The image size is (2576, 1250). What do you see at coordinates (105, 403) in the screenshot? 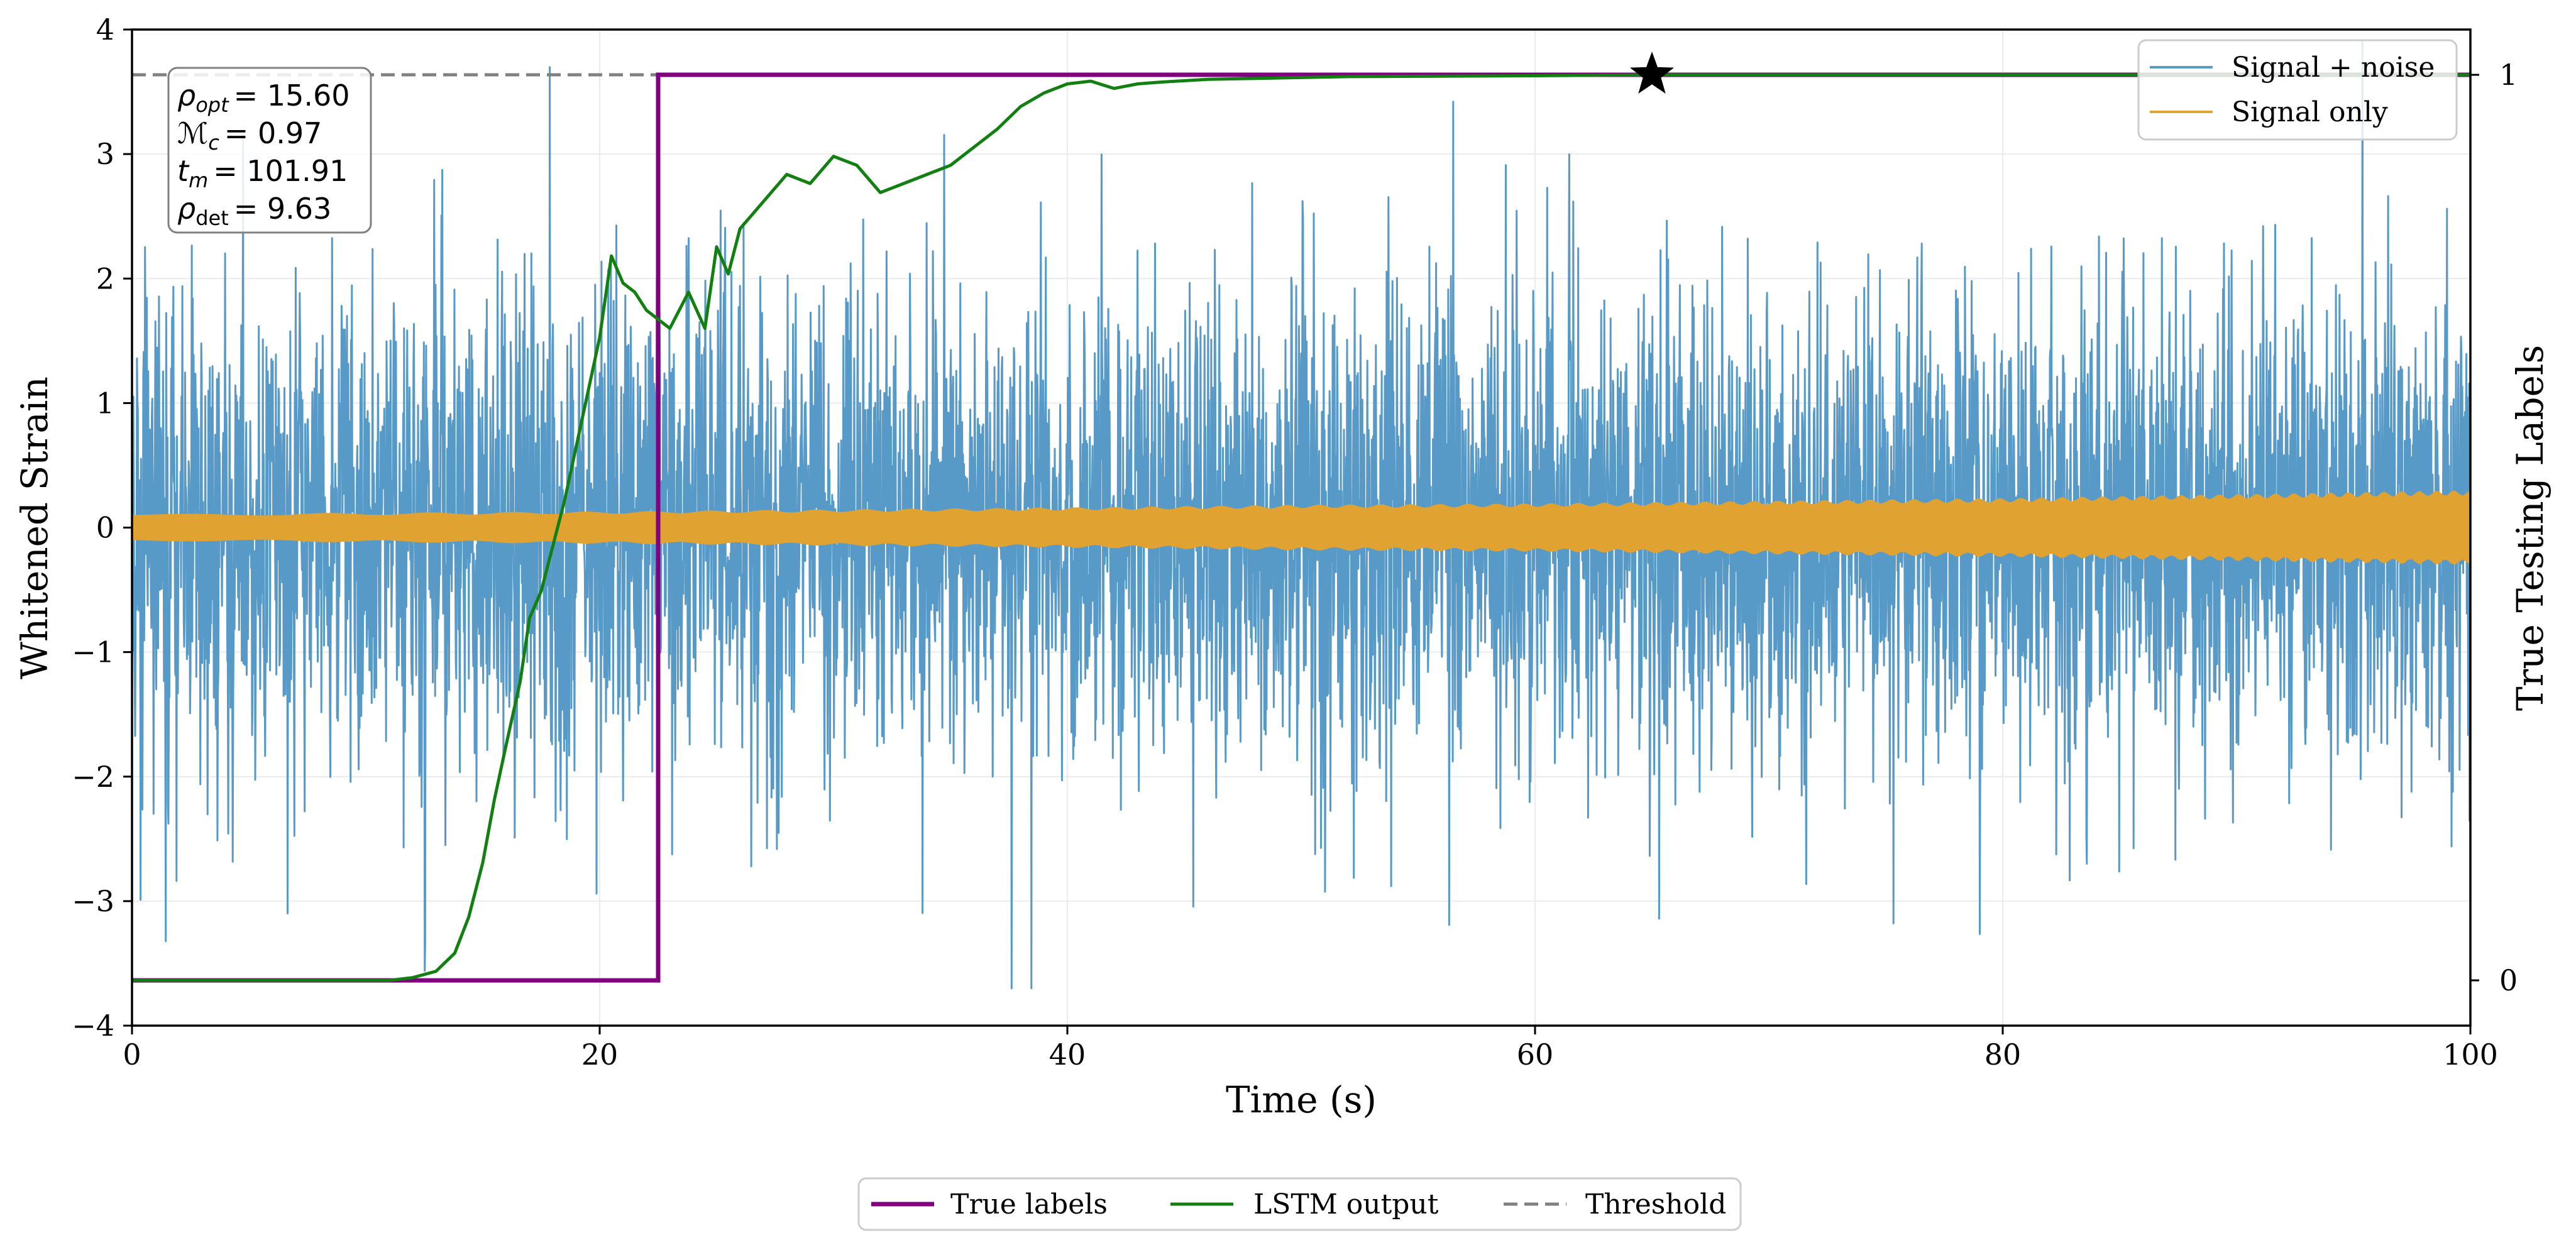
I see `y-left-tick-label: 1` at bounding box center [105, 403].